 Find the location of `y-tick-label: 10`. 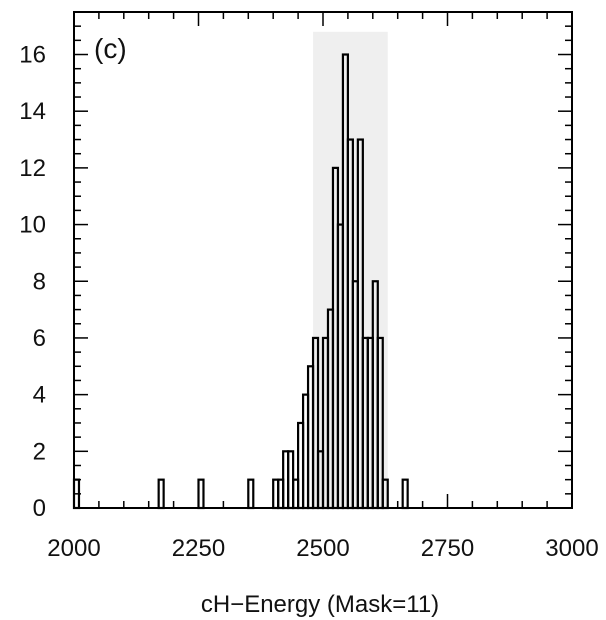

y-tick-label: 10 is located at coordinates (32, 225).